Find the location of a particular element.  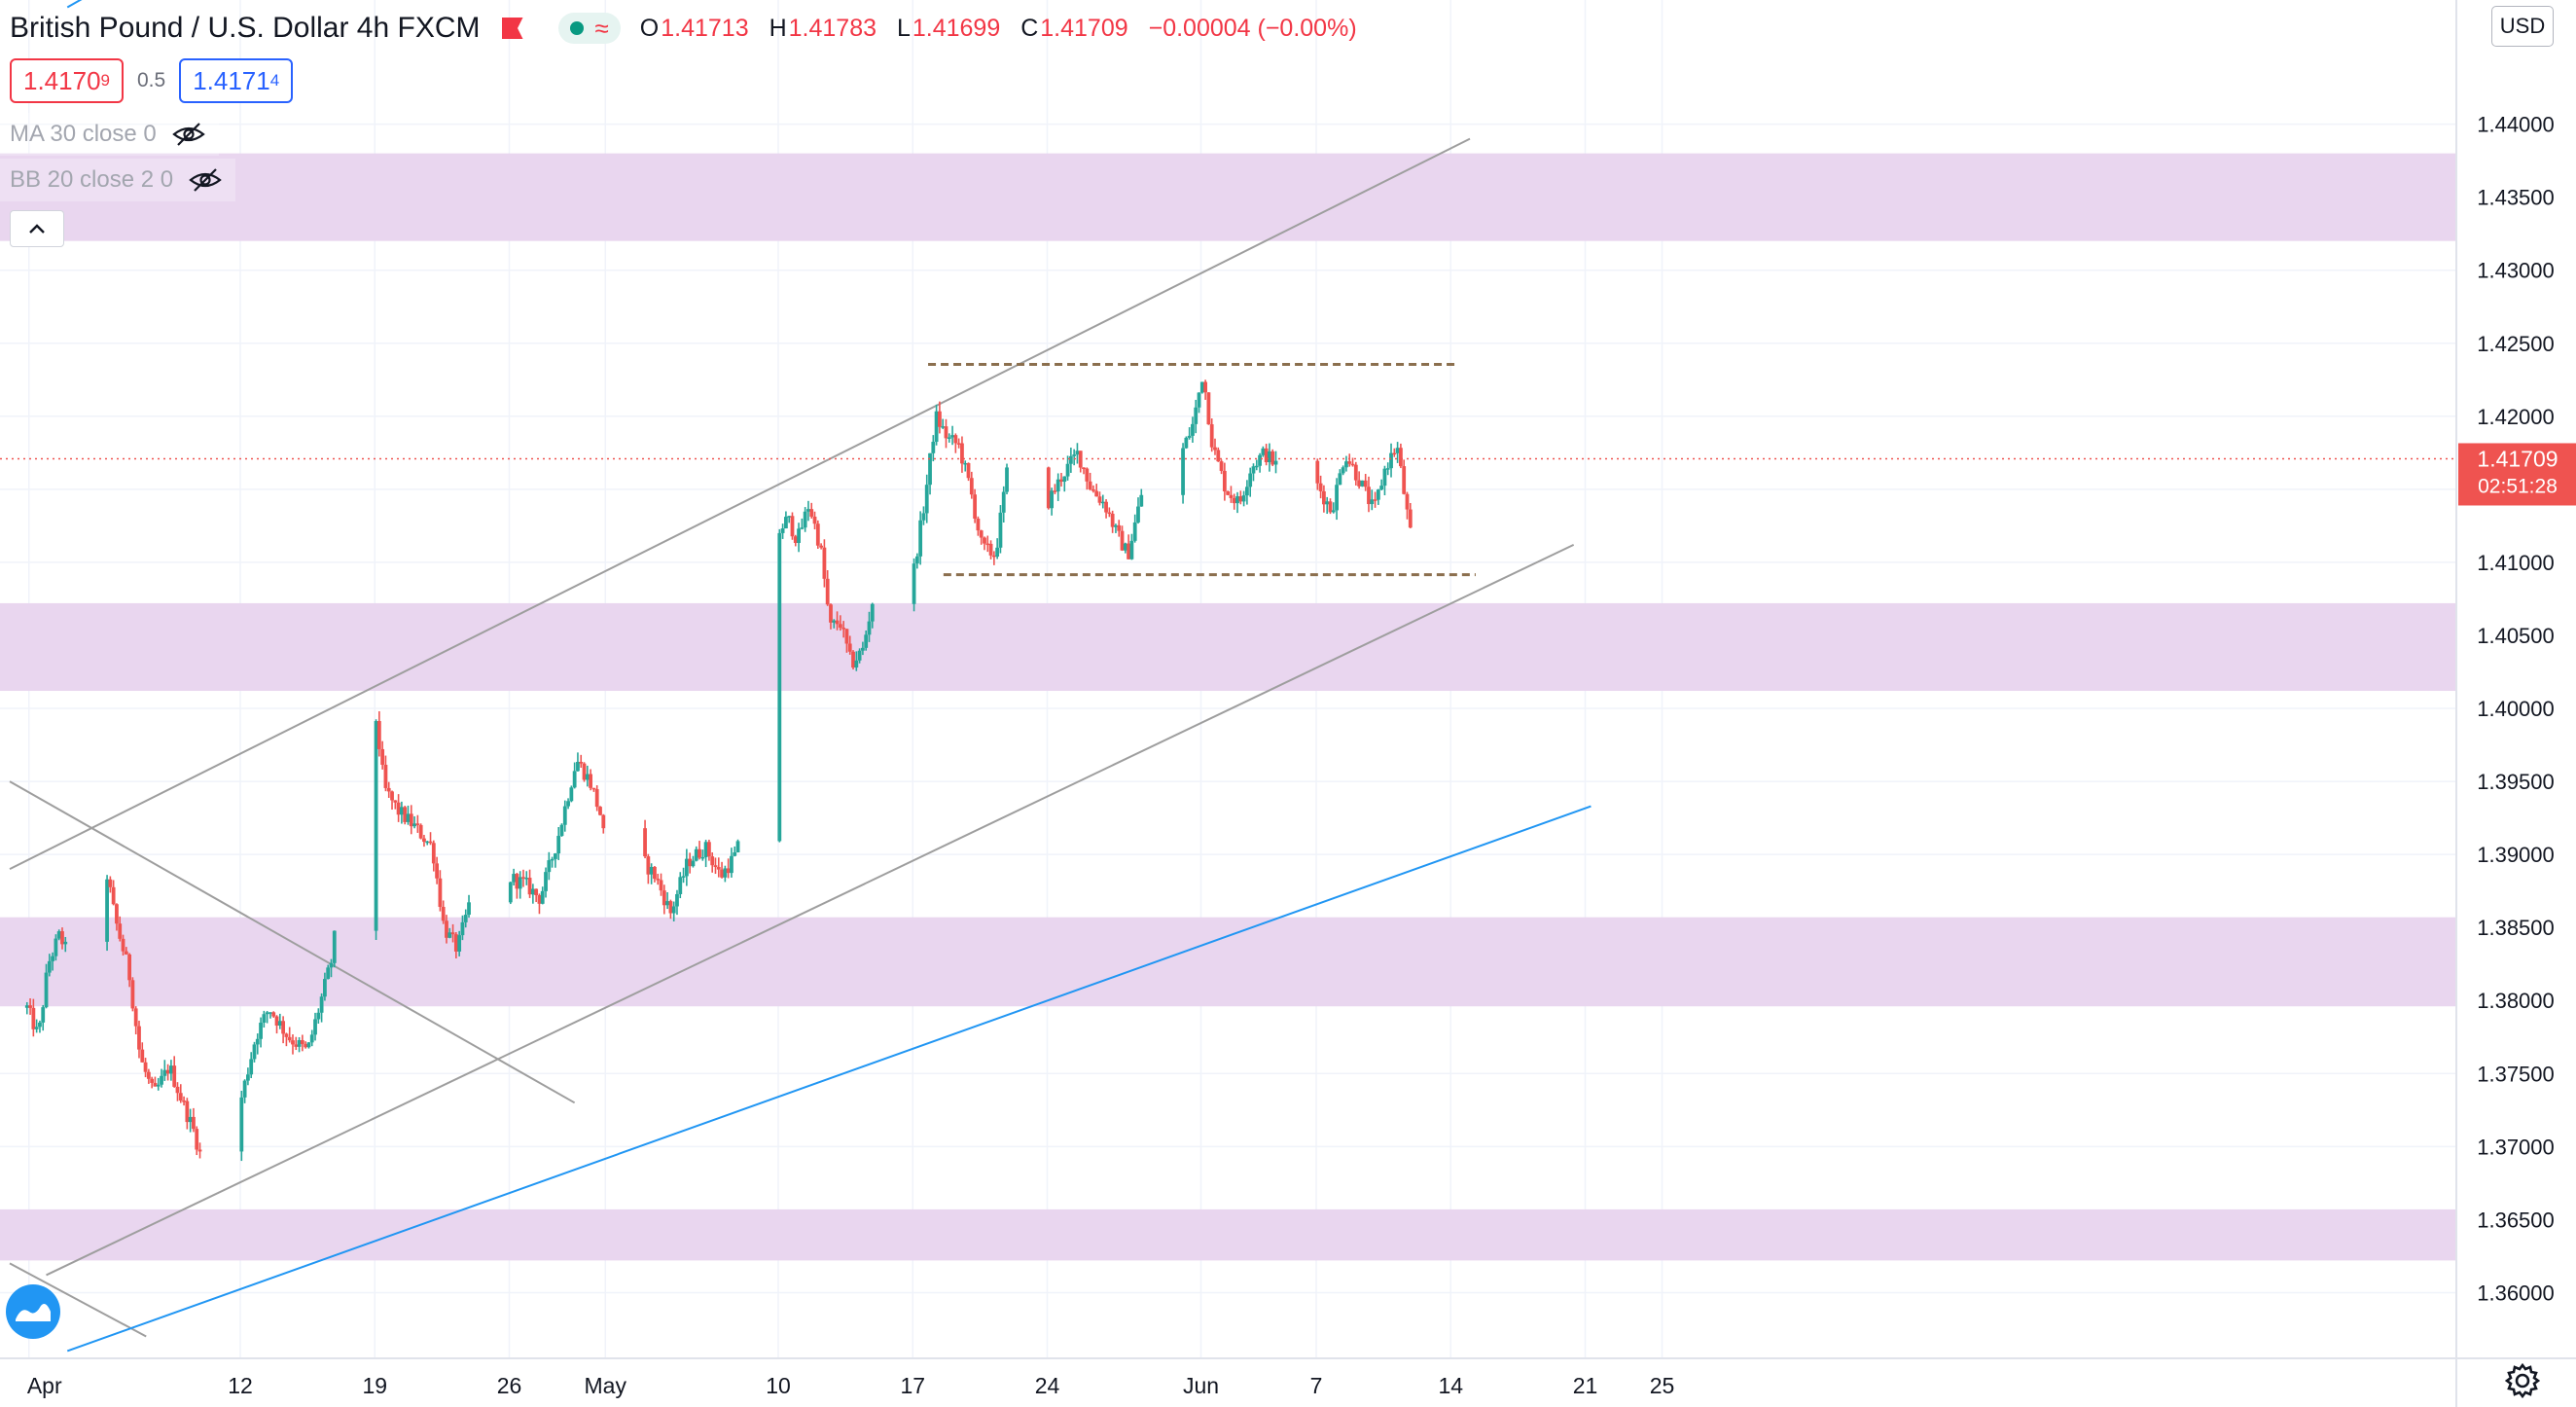

indicator-bb: BB 20 close 2 0 is located at coordinates (118, 180).